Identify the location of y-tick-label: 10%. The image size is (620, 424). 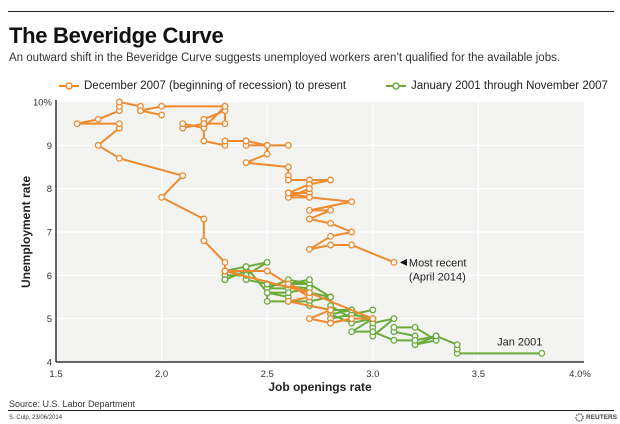
(43, 103).